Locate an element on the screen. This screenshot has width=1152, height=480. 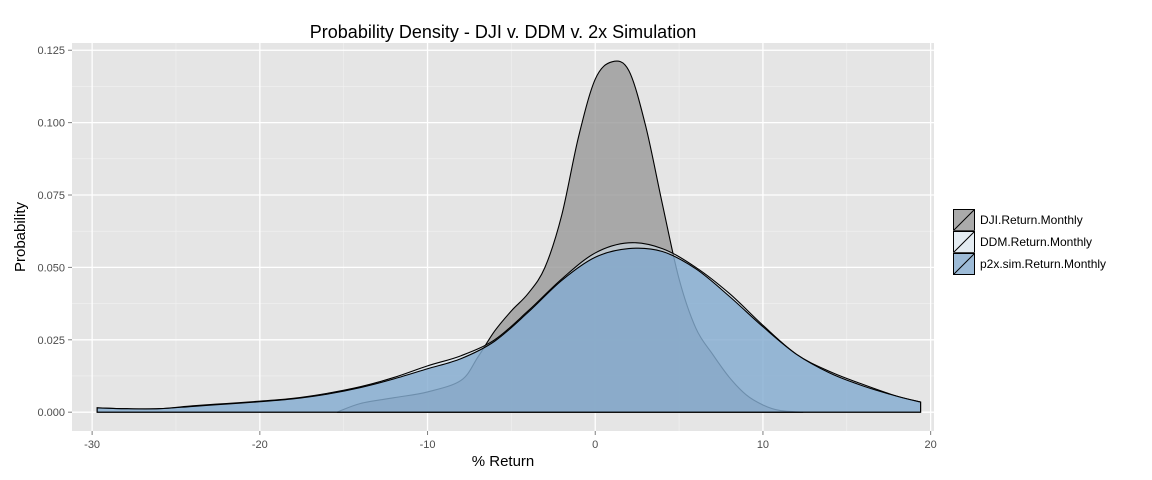
legend-item: DJI.Return.Monthly is located at coordinates (1017, 220).